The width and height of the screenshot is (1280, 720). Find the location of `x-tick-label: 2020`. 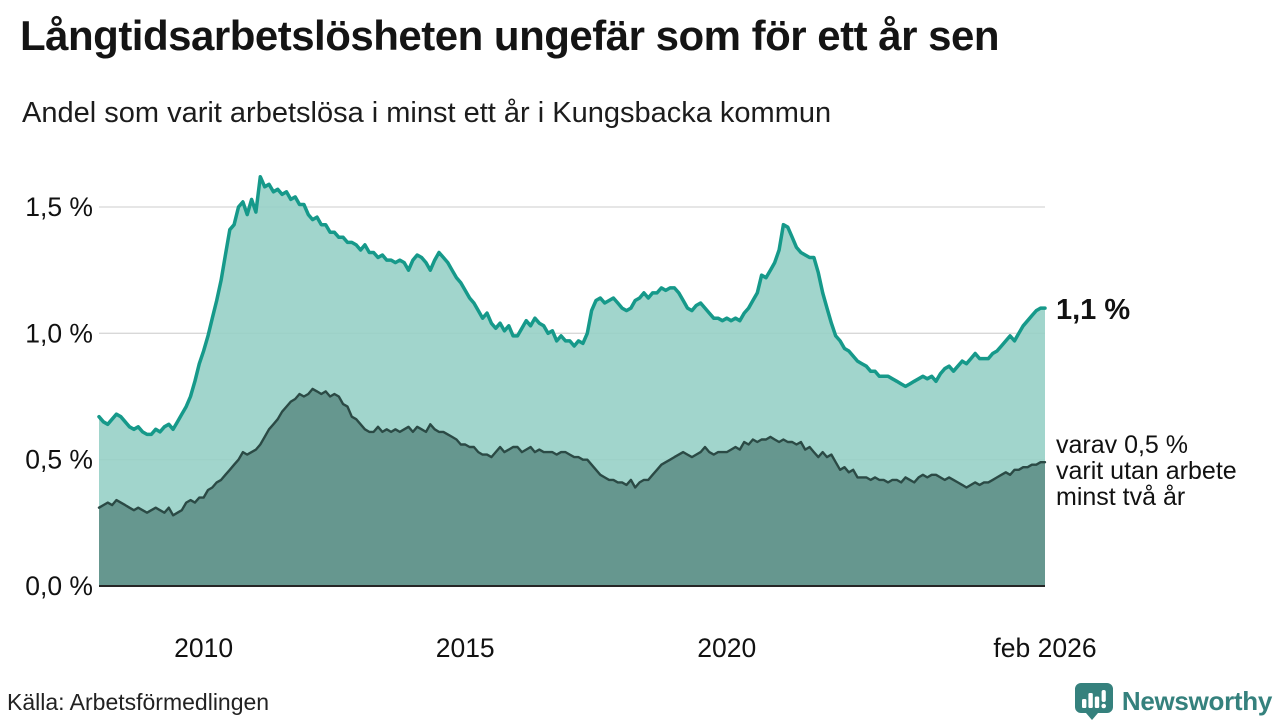

x-tick-label: 2020 is located at coordinates (726, 648).